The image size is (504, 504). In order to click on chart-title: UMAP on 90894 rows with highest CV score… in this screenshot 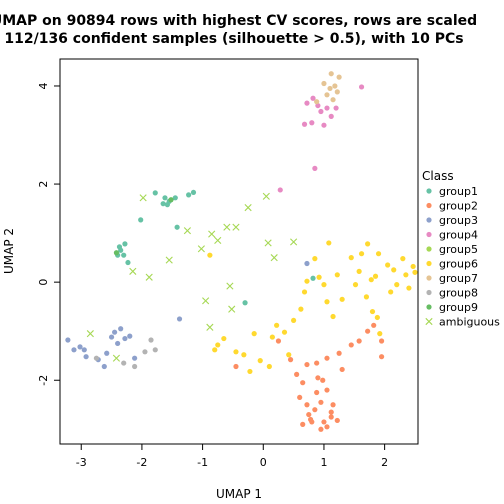, I will do `click(238, 21)`.